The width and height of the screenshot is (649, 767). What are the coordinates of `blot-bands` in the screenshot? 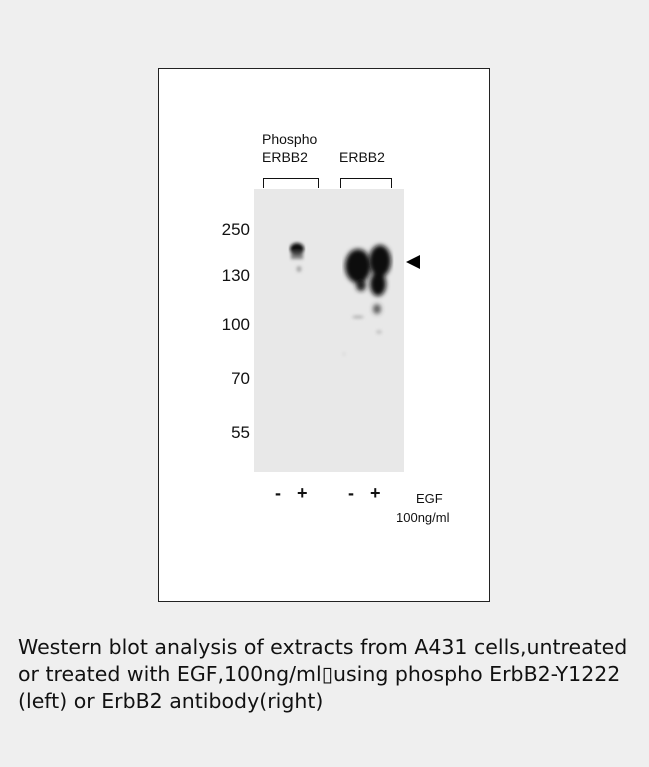 It's located at (340, 299).